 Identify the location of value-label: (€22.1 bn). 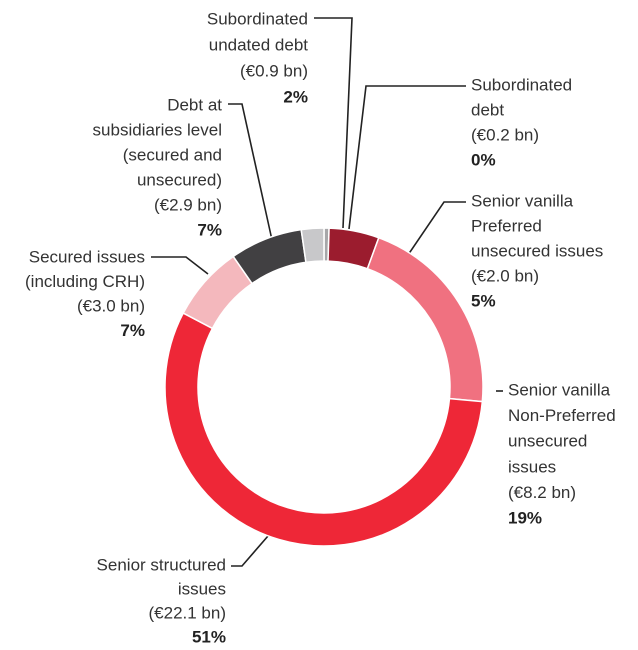
(188, 612).